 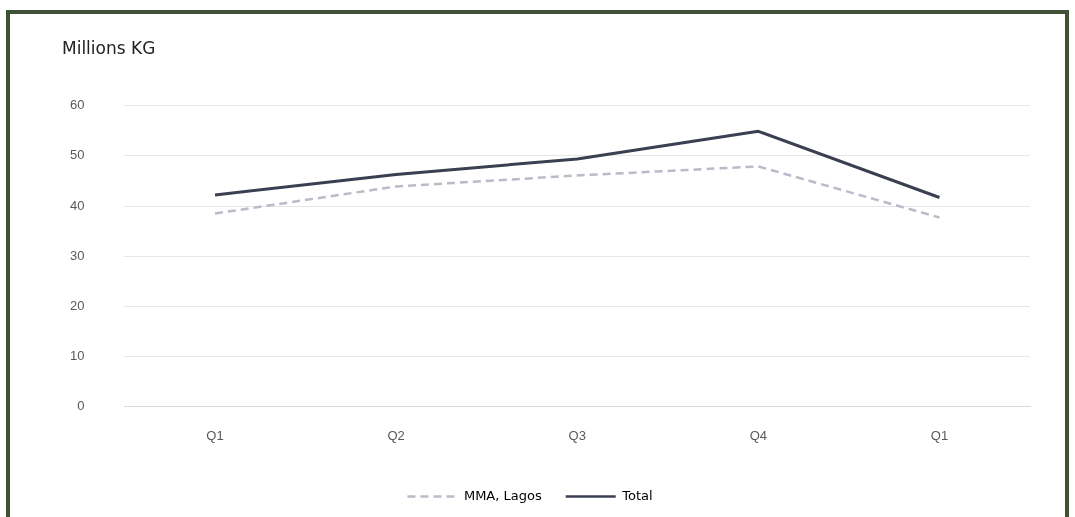 I want to click on y-tick-label: 10, so click(x=77, y=355).